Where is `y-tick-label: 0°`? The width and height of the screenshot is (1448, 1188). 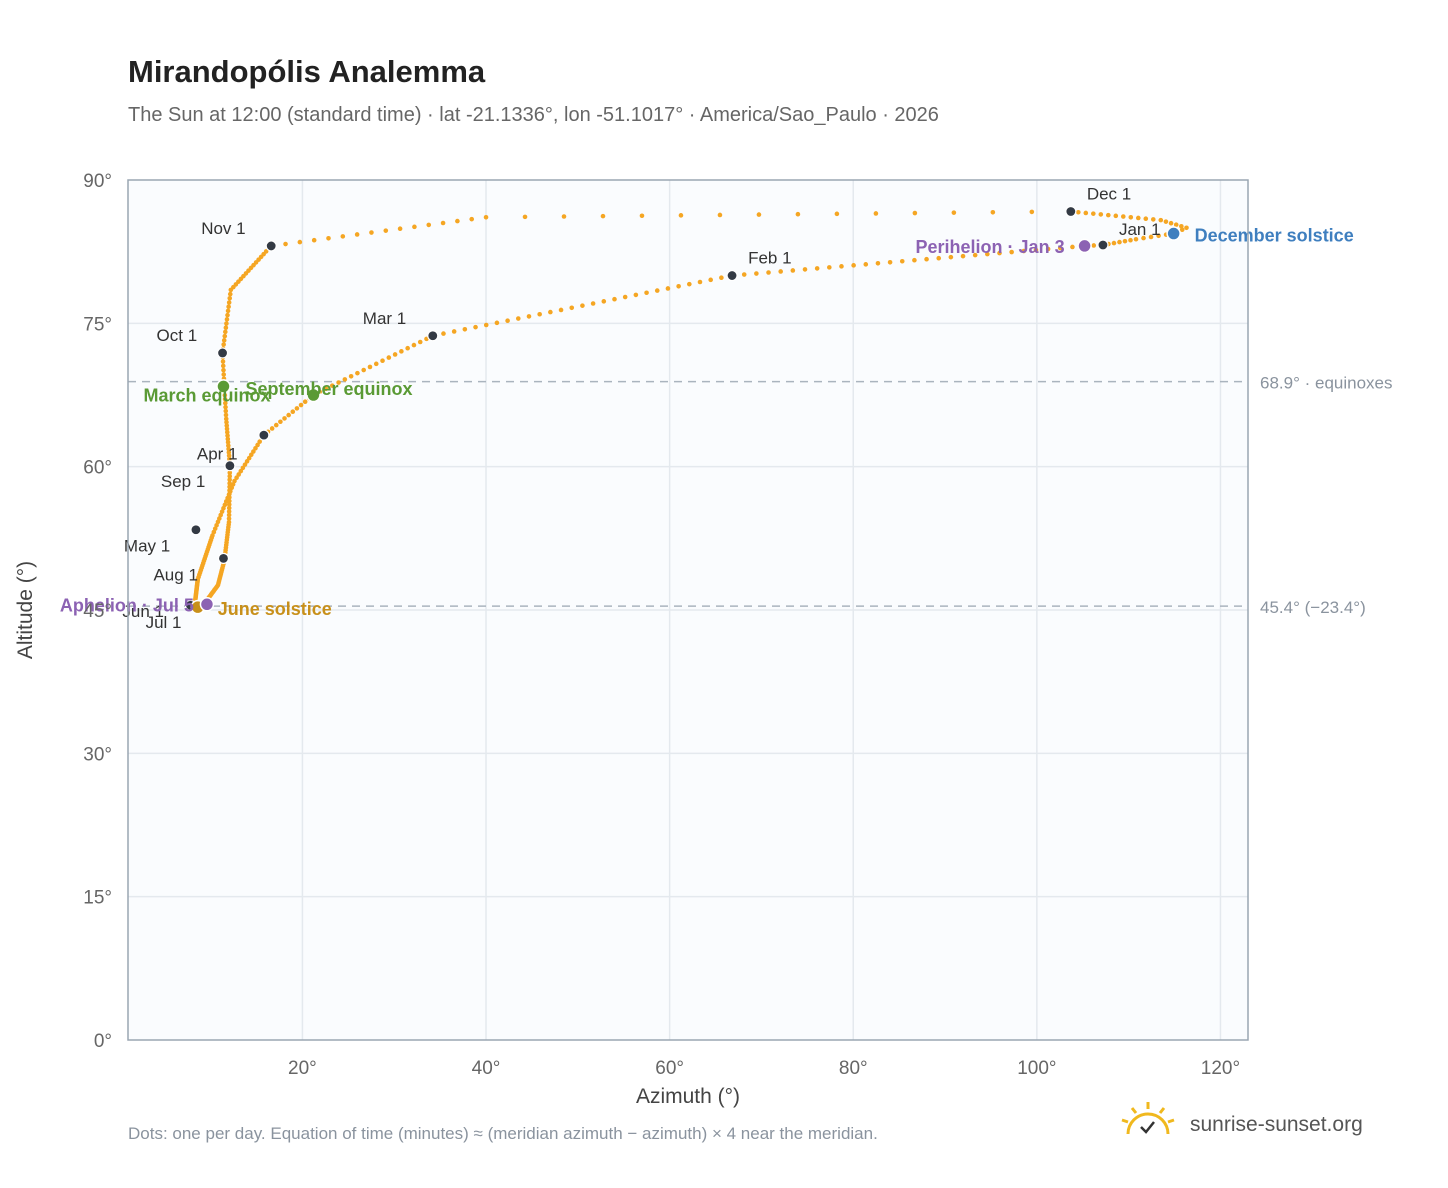
y-tick-label: 0° is located at coordinates (103, 1041).